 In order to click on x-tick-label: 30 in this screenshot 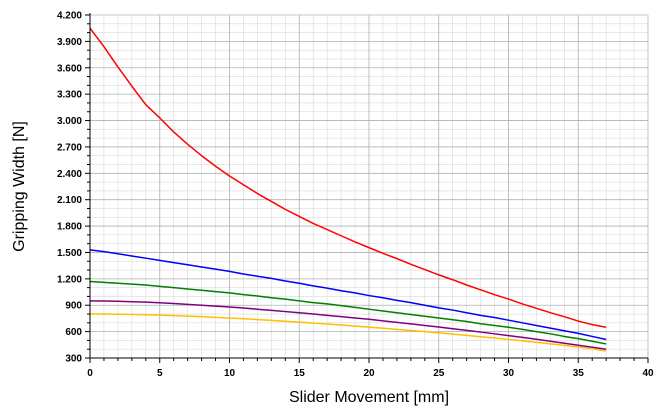, I will do `click(509, 373)`.